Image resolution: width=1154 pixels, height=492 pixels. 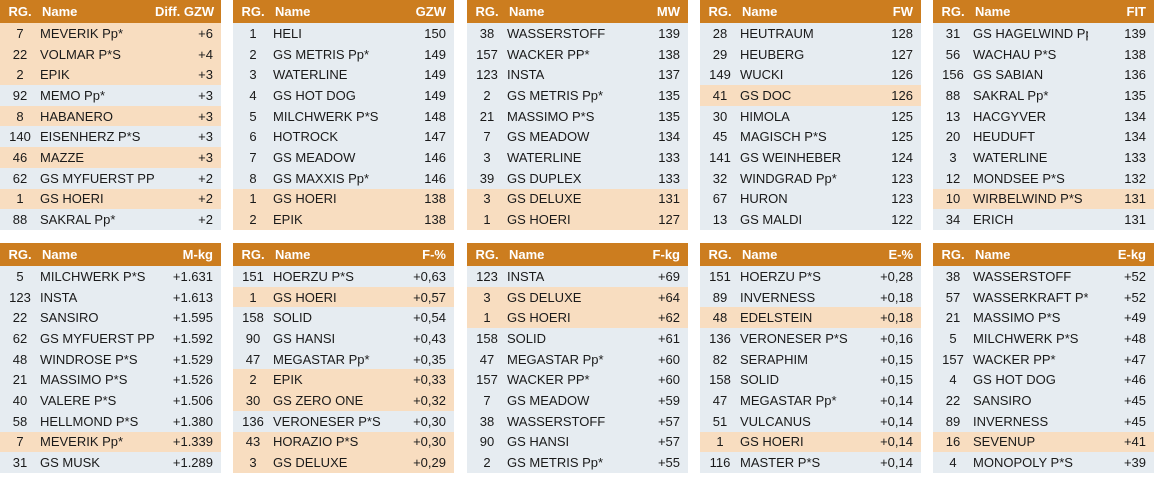 I want to click on value-cell: +1.529, so click(x=188, y=359).